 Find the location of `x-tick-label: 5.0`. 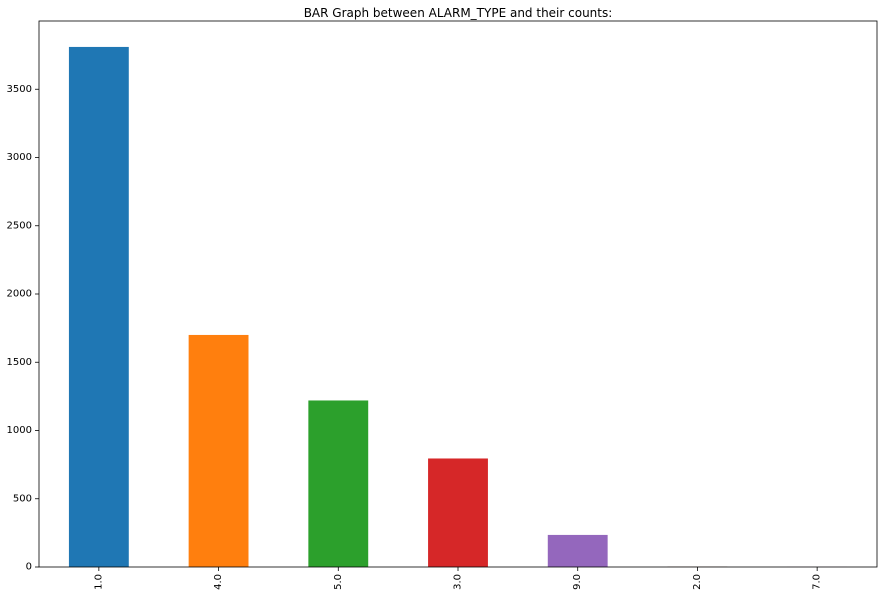

x-tick-label: 5.0 is located at coordinates (338, 582).